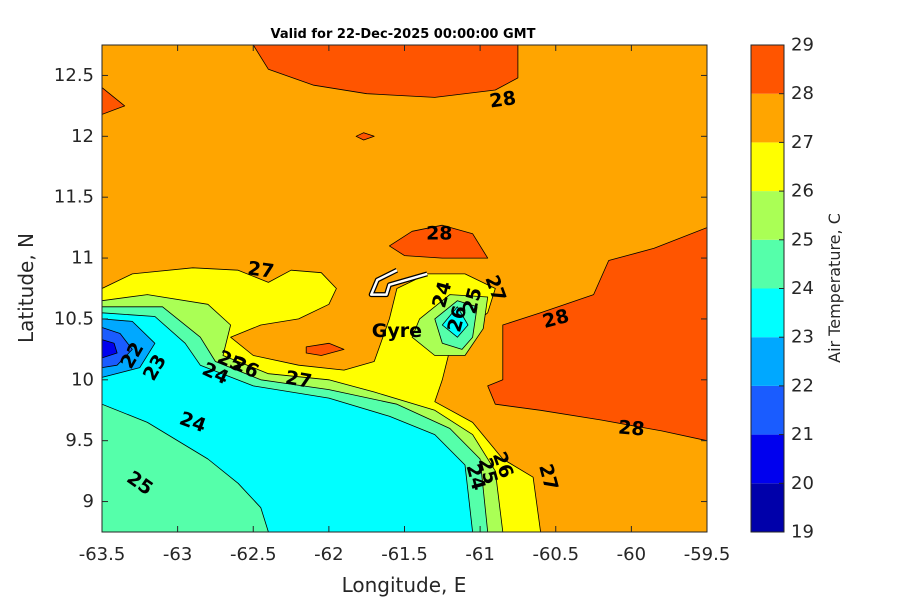 This screenshot has width=900, height=600. Describe the element at coordinates (404, 554) in the screenshot. I see `x-tick-label: -61.5` at that location.